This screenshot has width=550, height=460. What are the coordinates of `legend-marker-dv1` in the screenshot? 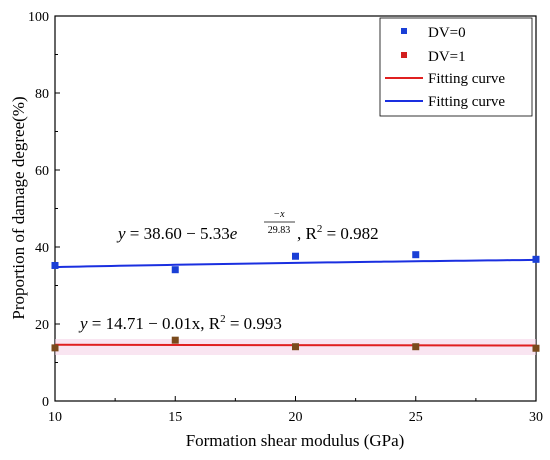 It's located at (404, 55).